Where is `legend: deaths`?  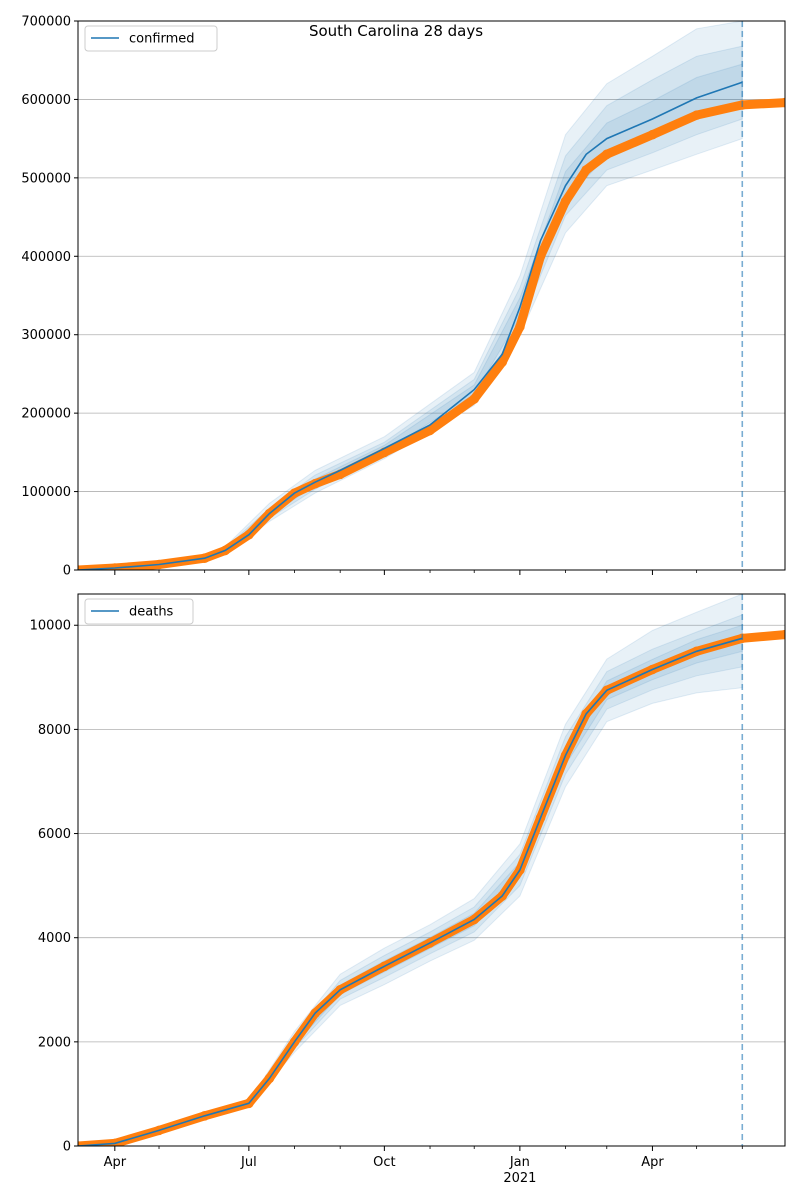
legend: deaths is located at coordinates (139, 611).